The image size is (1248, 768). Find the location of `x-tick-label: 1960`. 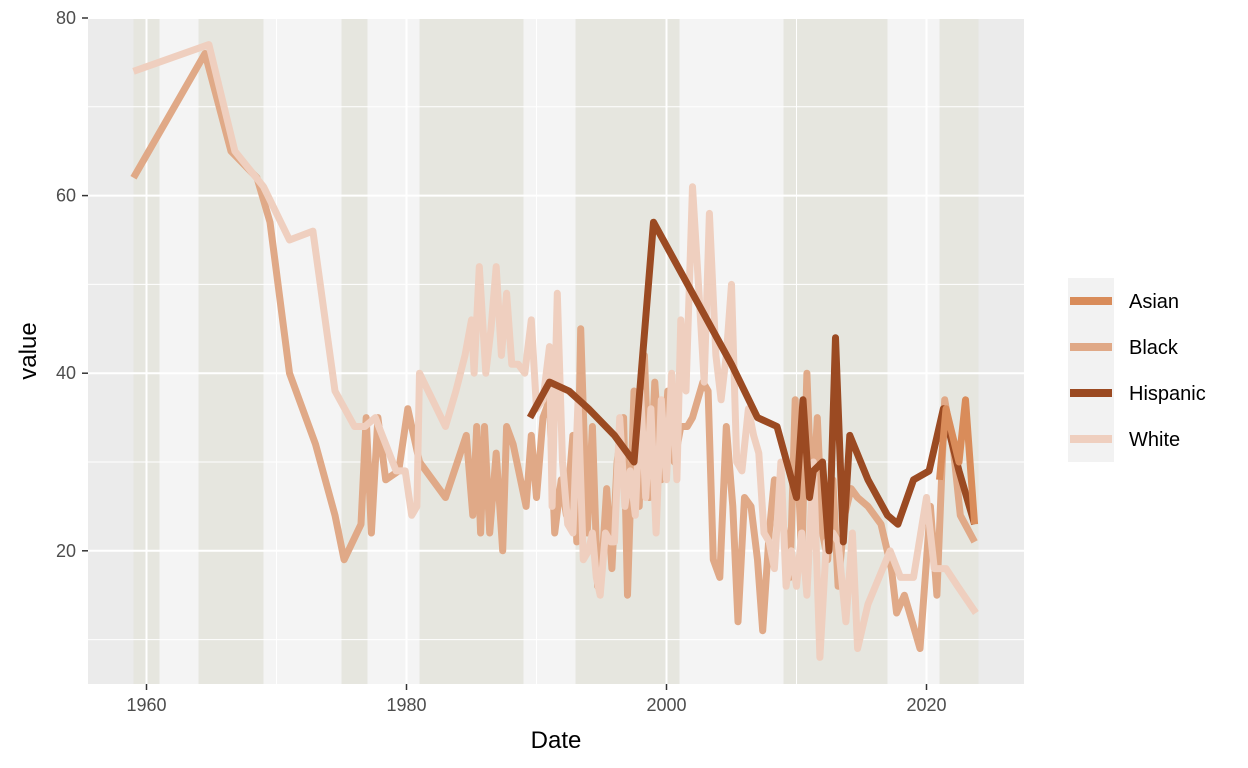

x-tick-label: 1960 is located at coordinates (146, 705).